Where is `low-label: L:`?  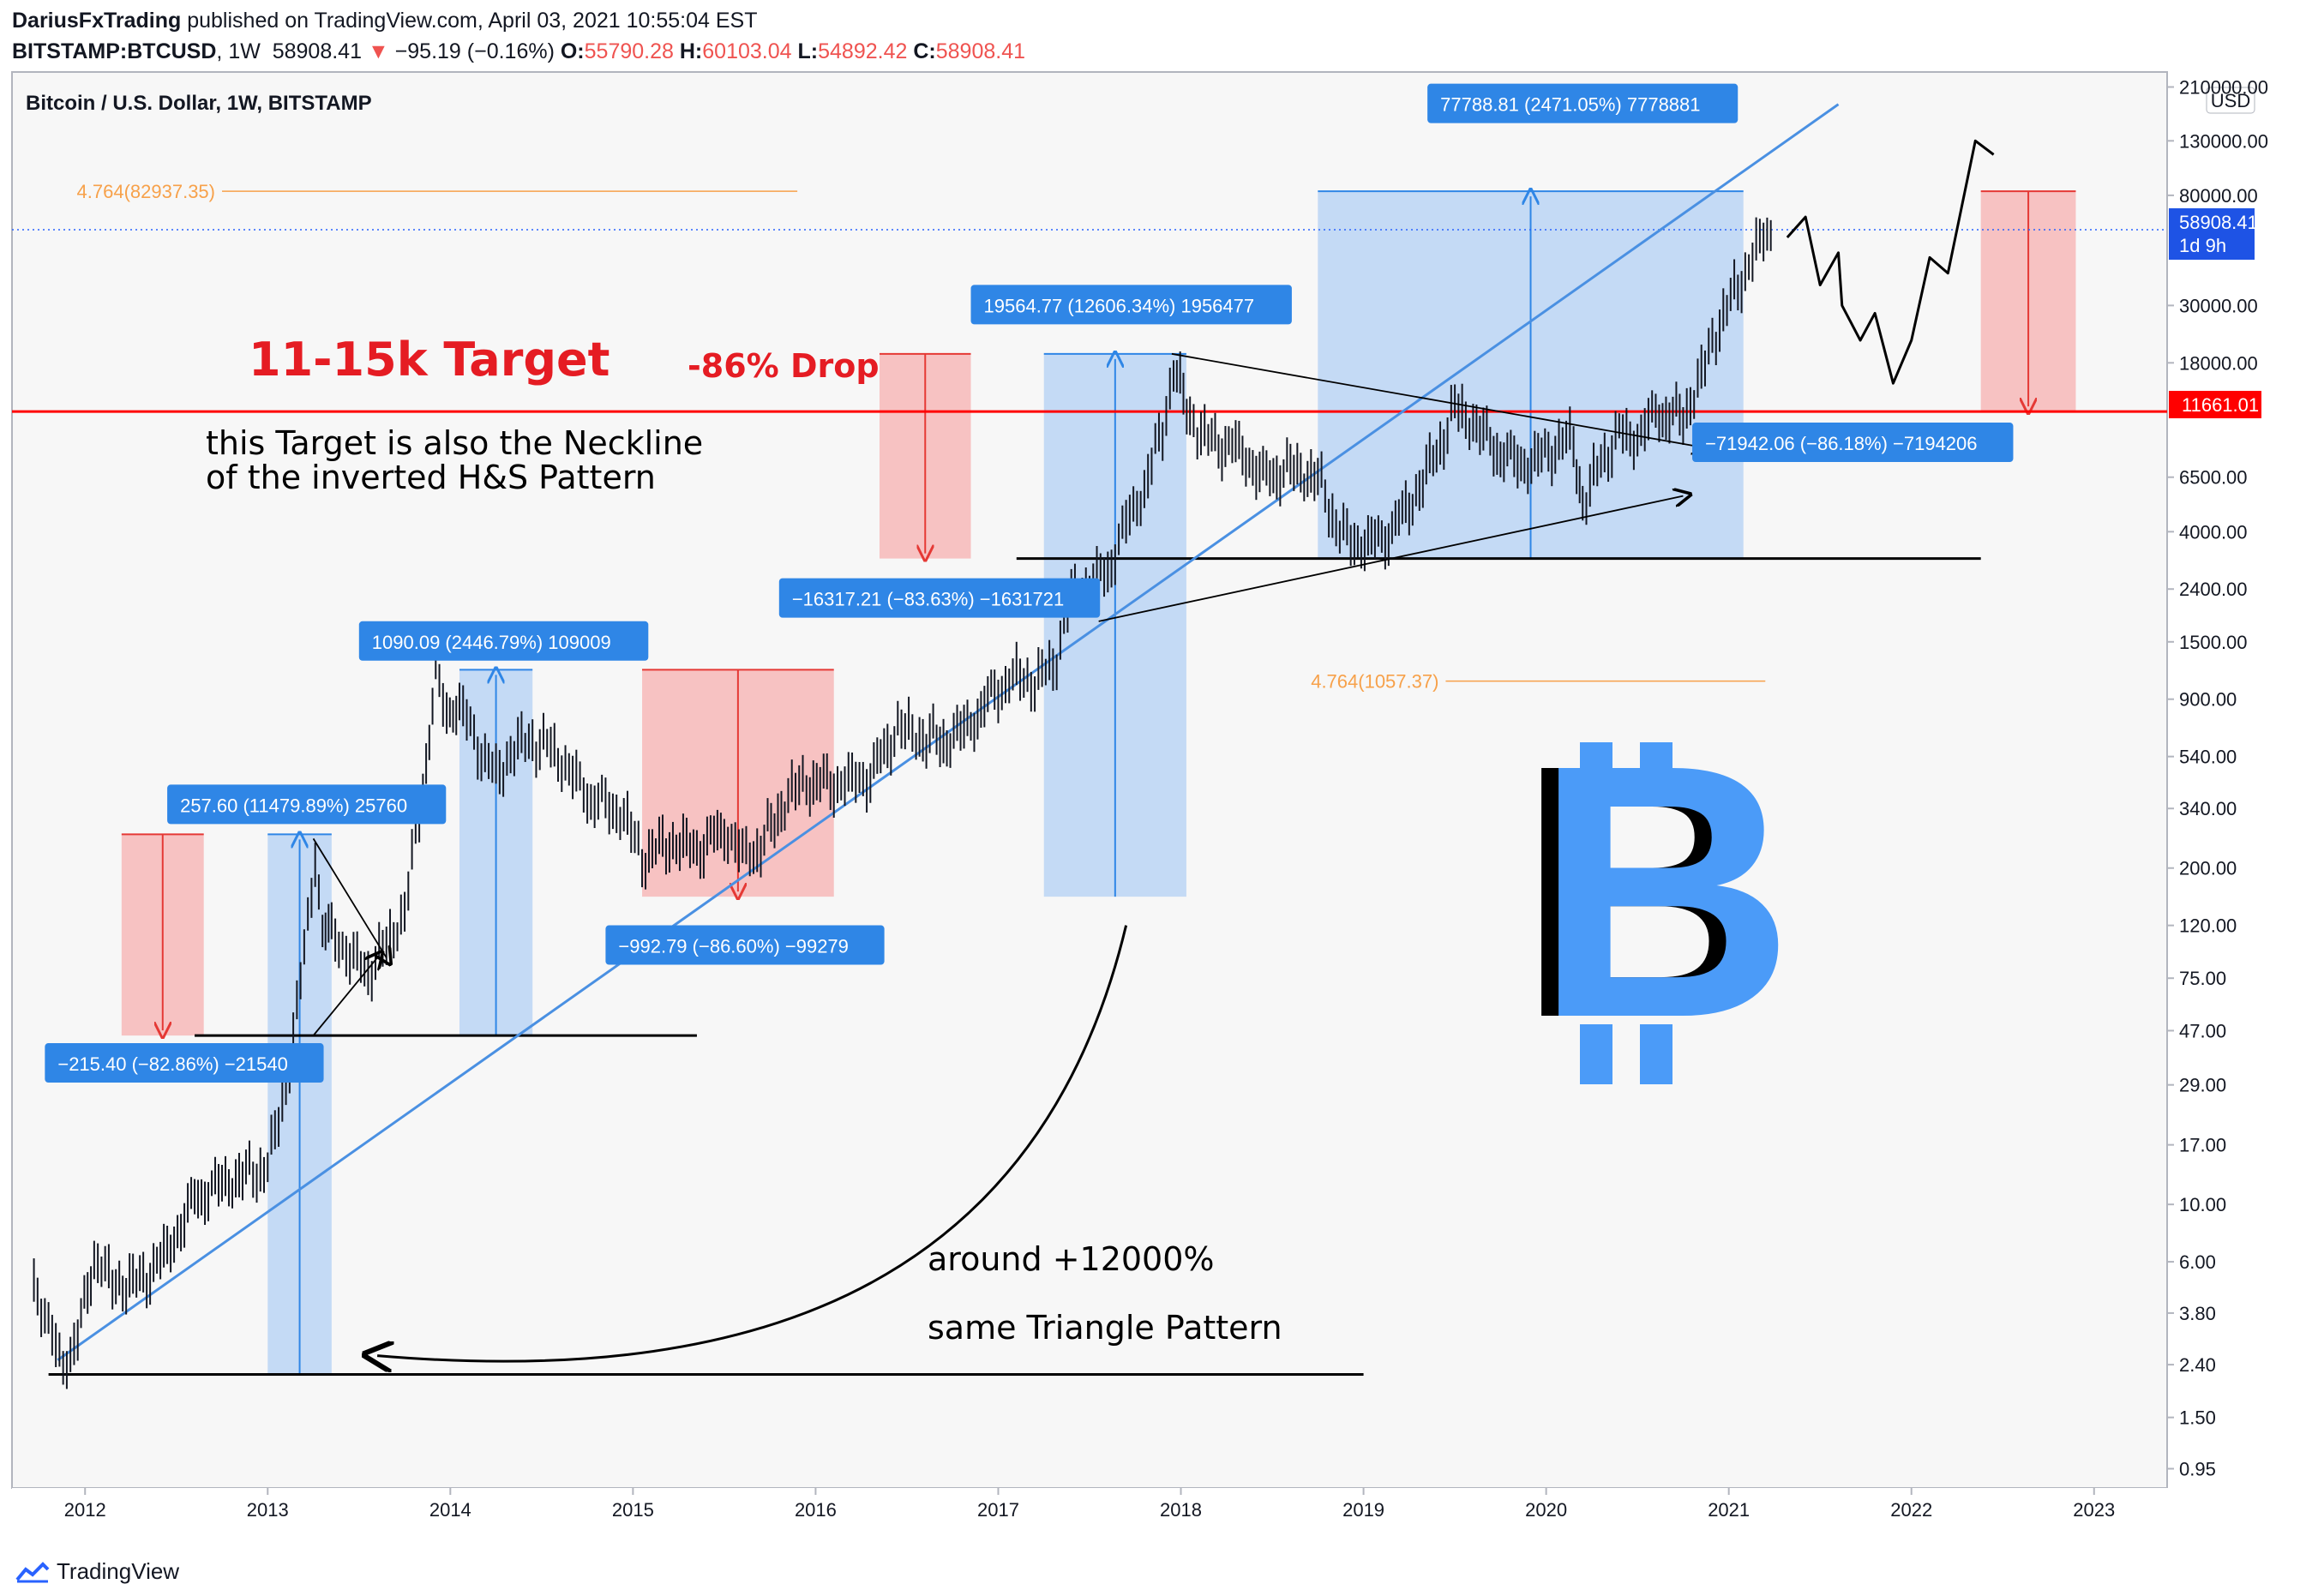 low-label: L: is located at coordinates (808, 51).